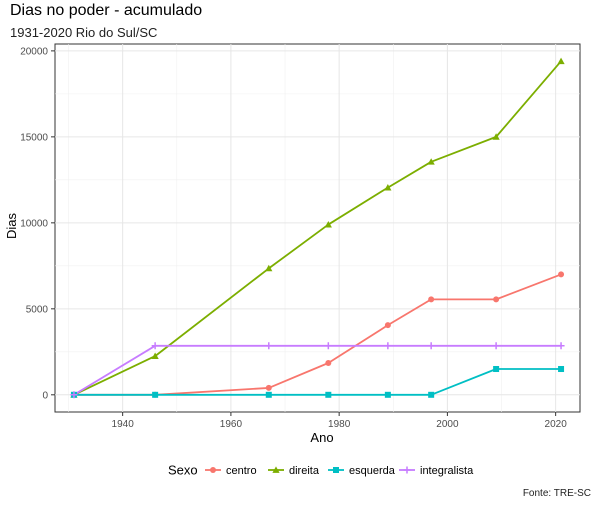  I want to click on legend-title: Sexo, so click(183, 470).